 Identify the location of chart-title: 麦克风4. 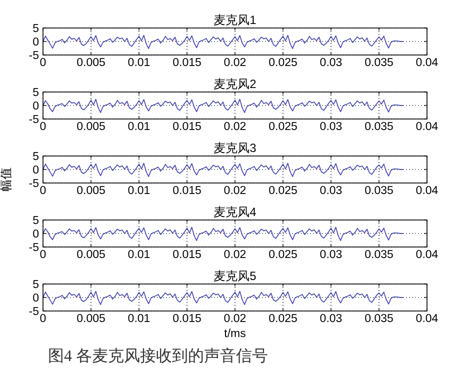
(235, 212).